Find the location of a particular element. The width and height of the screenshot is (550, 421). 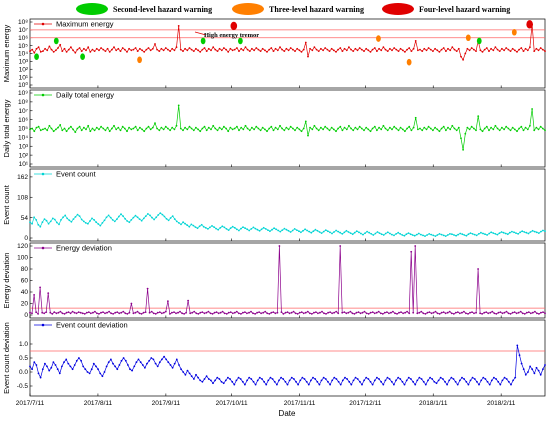

x-tick-label: 2017/11/11 is located at coordinates (300, 403).